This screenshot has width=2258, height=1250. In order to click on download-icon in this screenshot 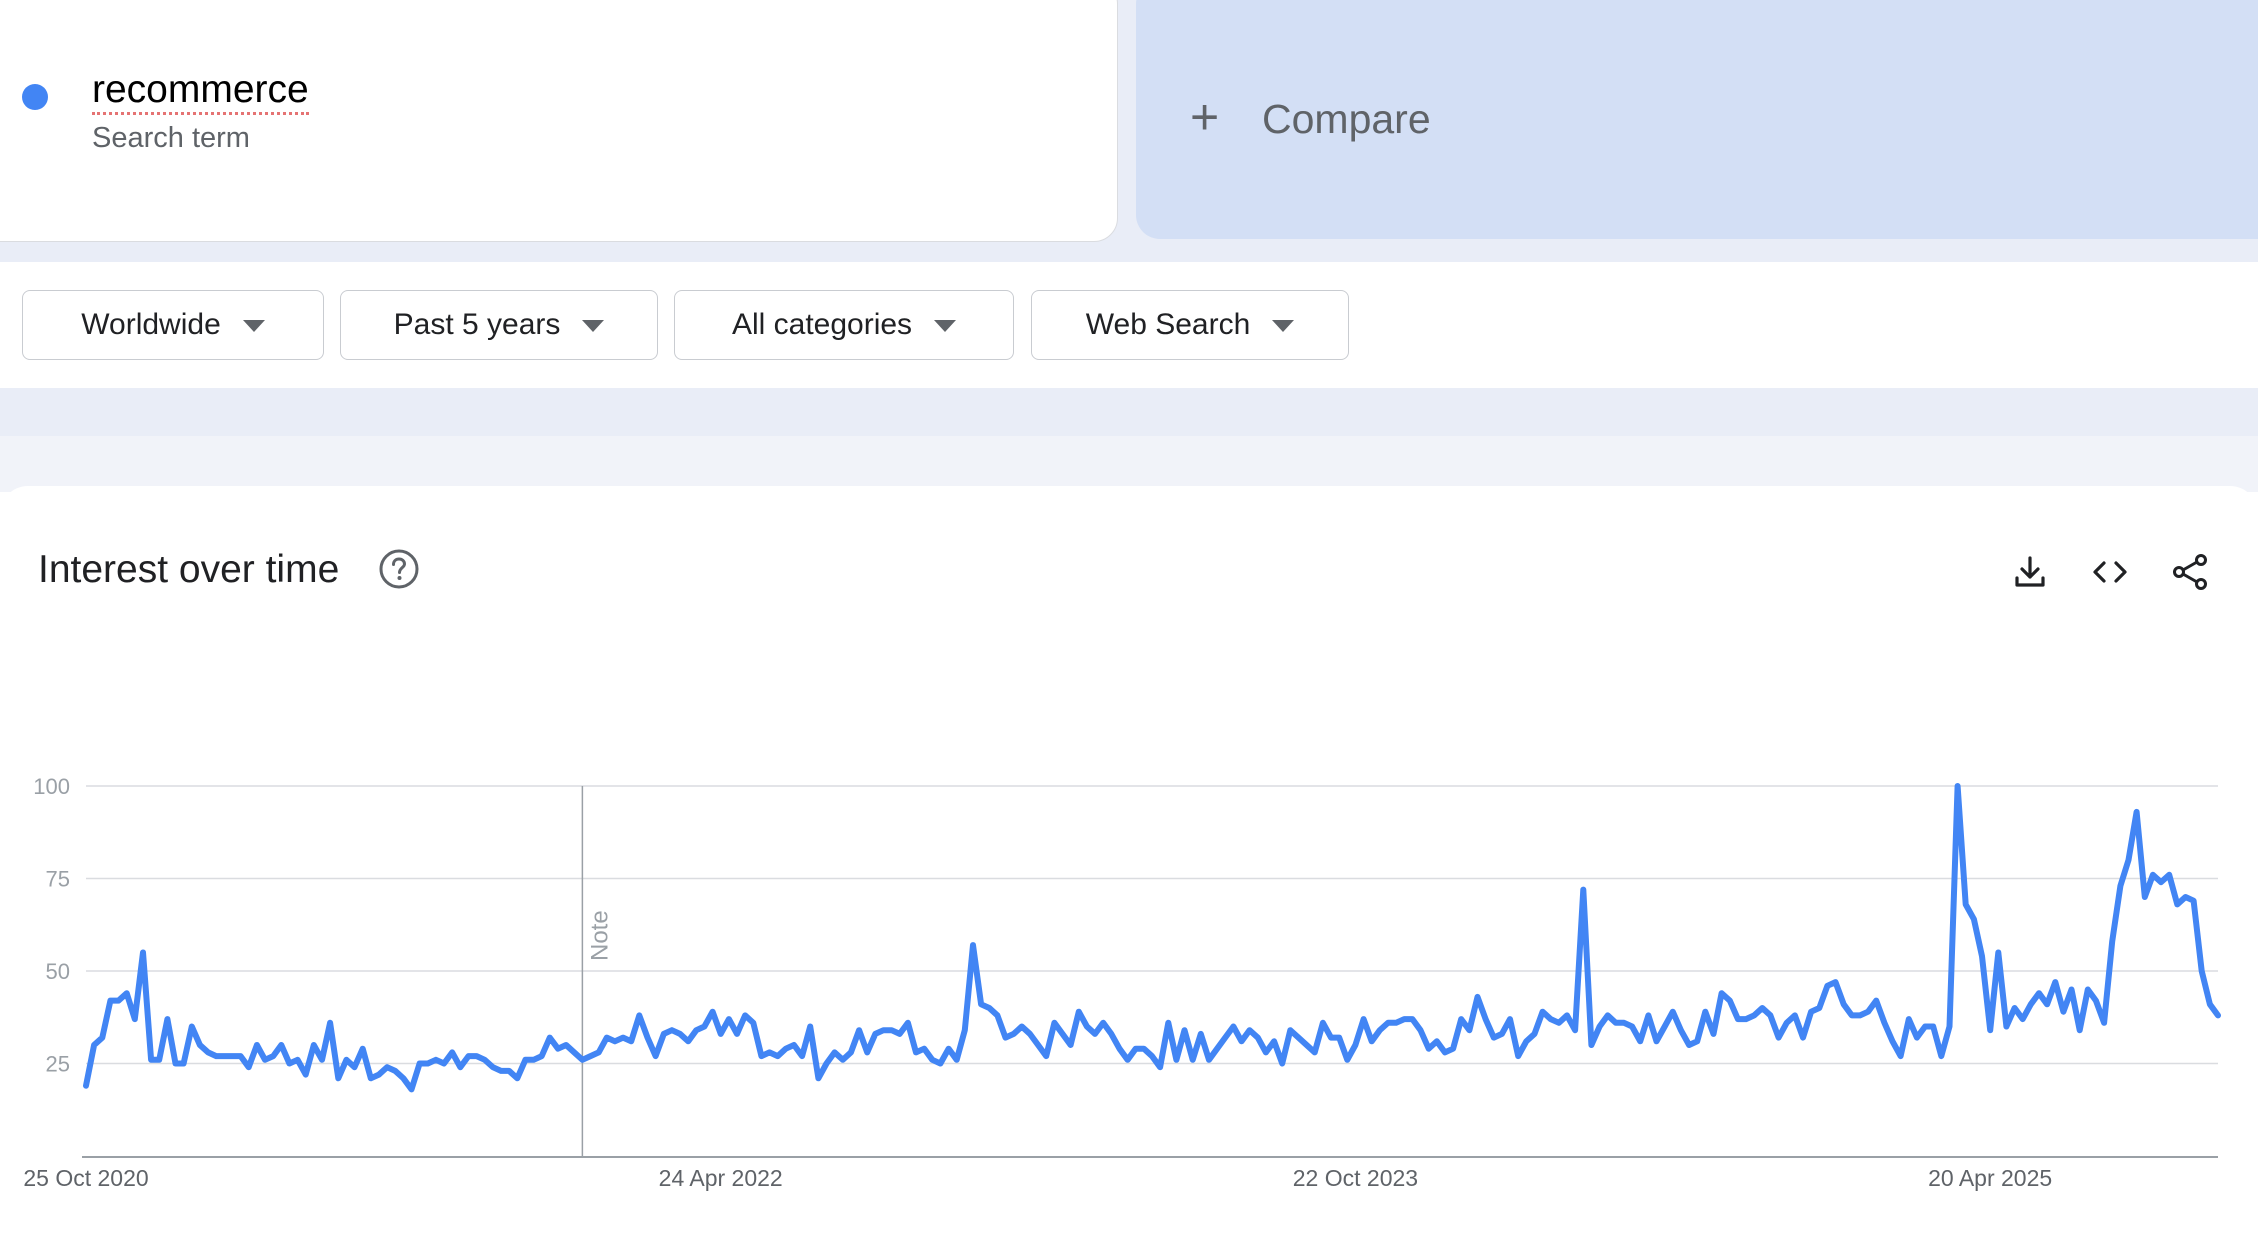, I will do `click(2030, 572)`.